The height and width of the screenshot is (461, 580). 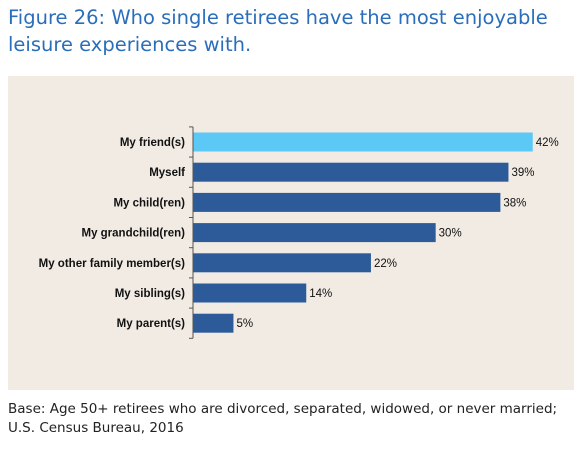 What do you see at coordinates (450, 234) in the screenshot?
I see `data-label: 30%` at bounding box center [450, 234].